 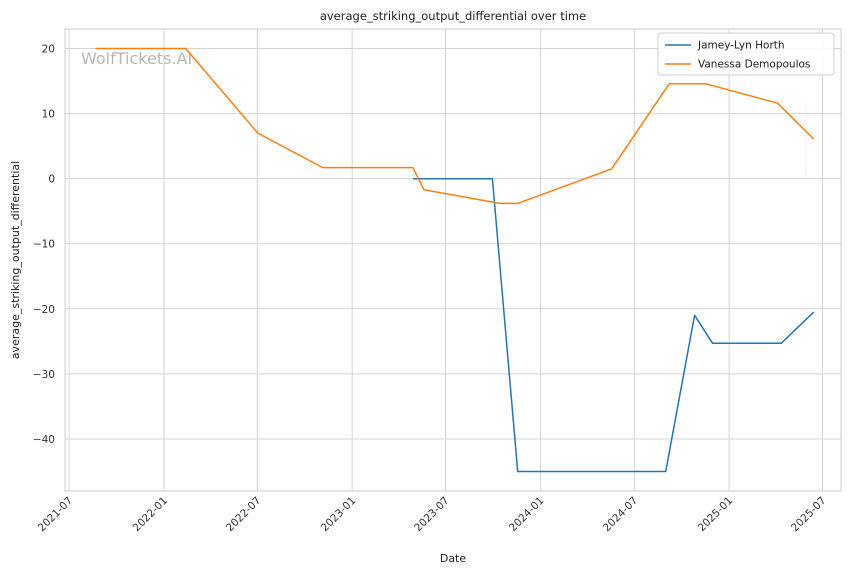 What do you see at coordinates (716, 515) in the screenshot?
I see `x-tick-label: 2025-01` at bounding box center [716, 515].